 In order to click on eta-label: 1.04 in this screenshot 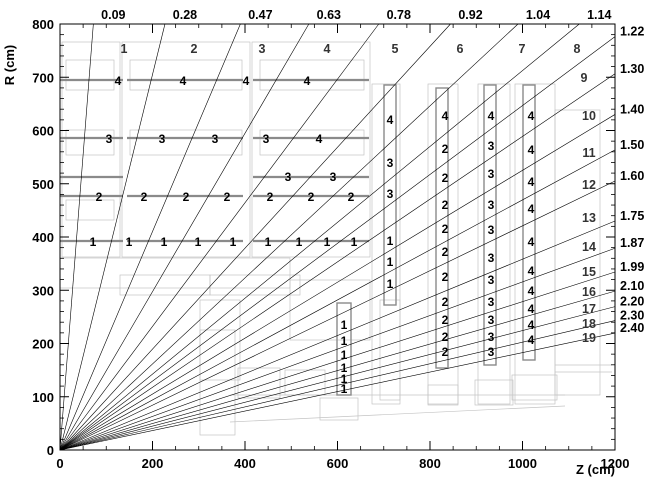, I will do `click(538, 15)`.